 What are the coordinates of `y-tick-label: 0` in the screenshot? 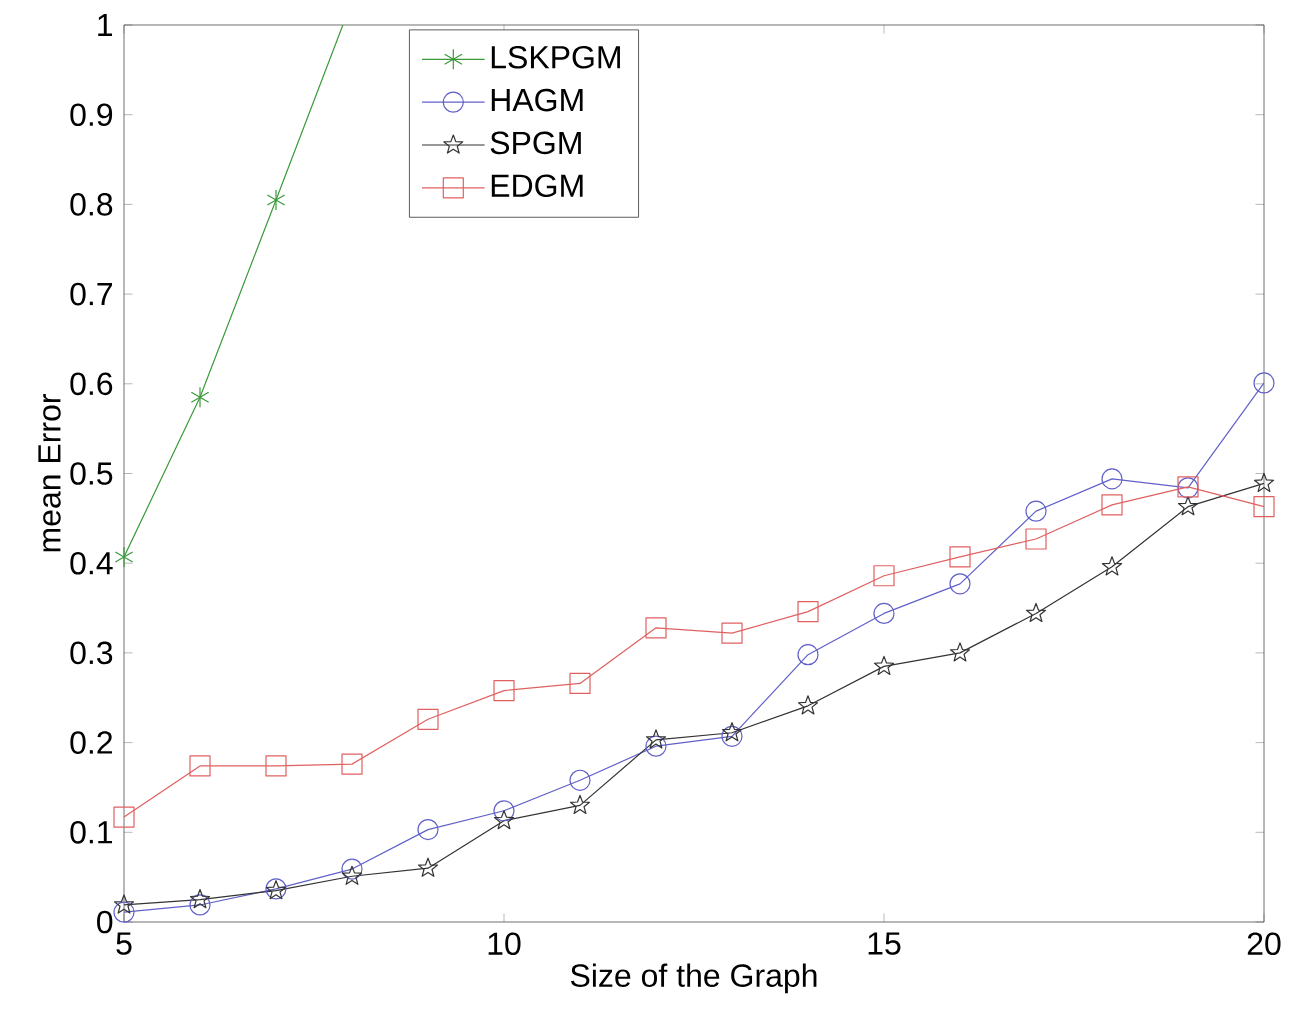 It's located at (105, 922).